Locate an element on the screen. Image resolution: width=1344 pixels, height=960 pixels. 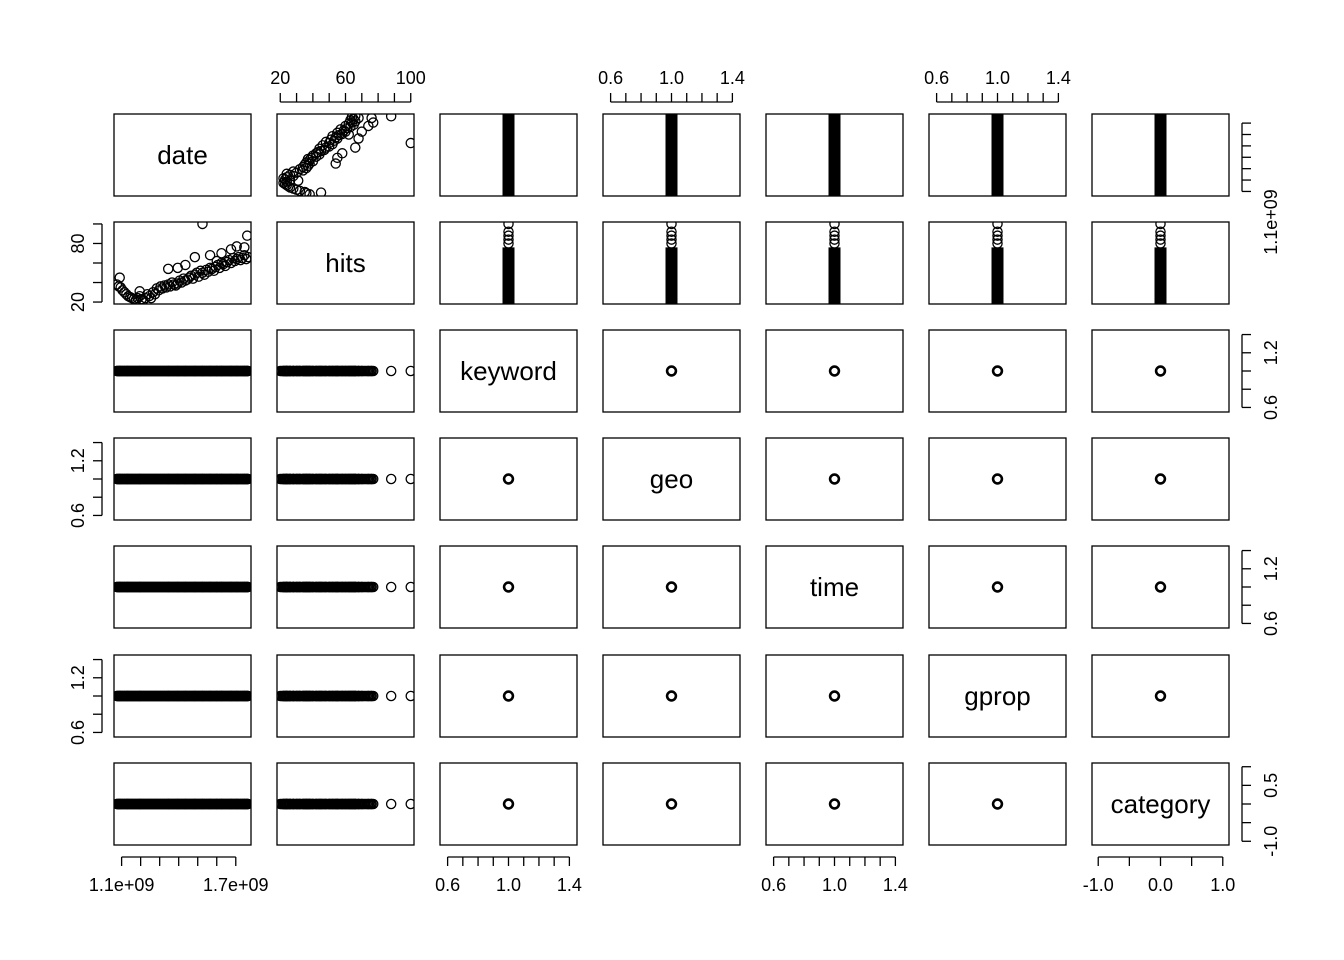
panel-category-date is located at coordinates (182, 804).